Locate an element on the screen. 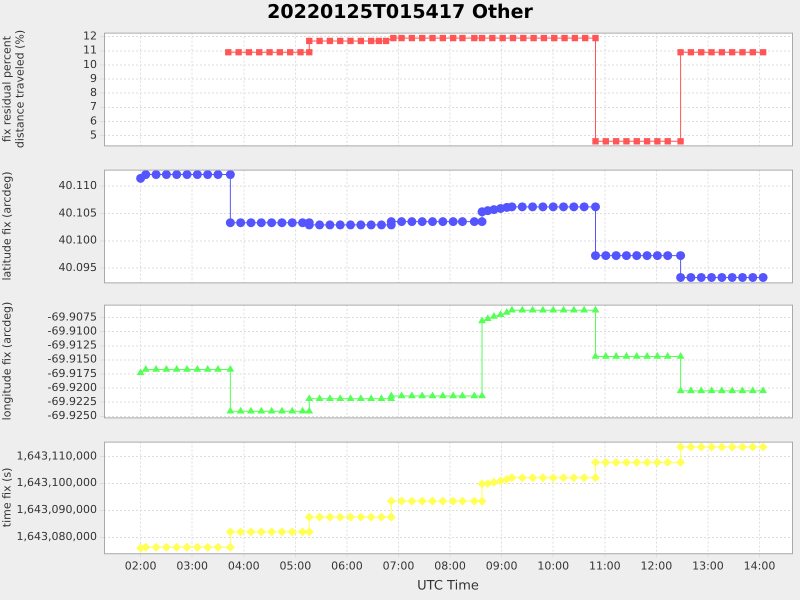 This screenshot has width=800, height=600. x-tick-label: 03:00 is located at coordinates (192, 566).